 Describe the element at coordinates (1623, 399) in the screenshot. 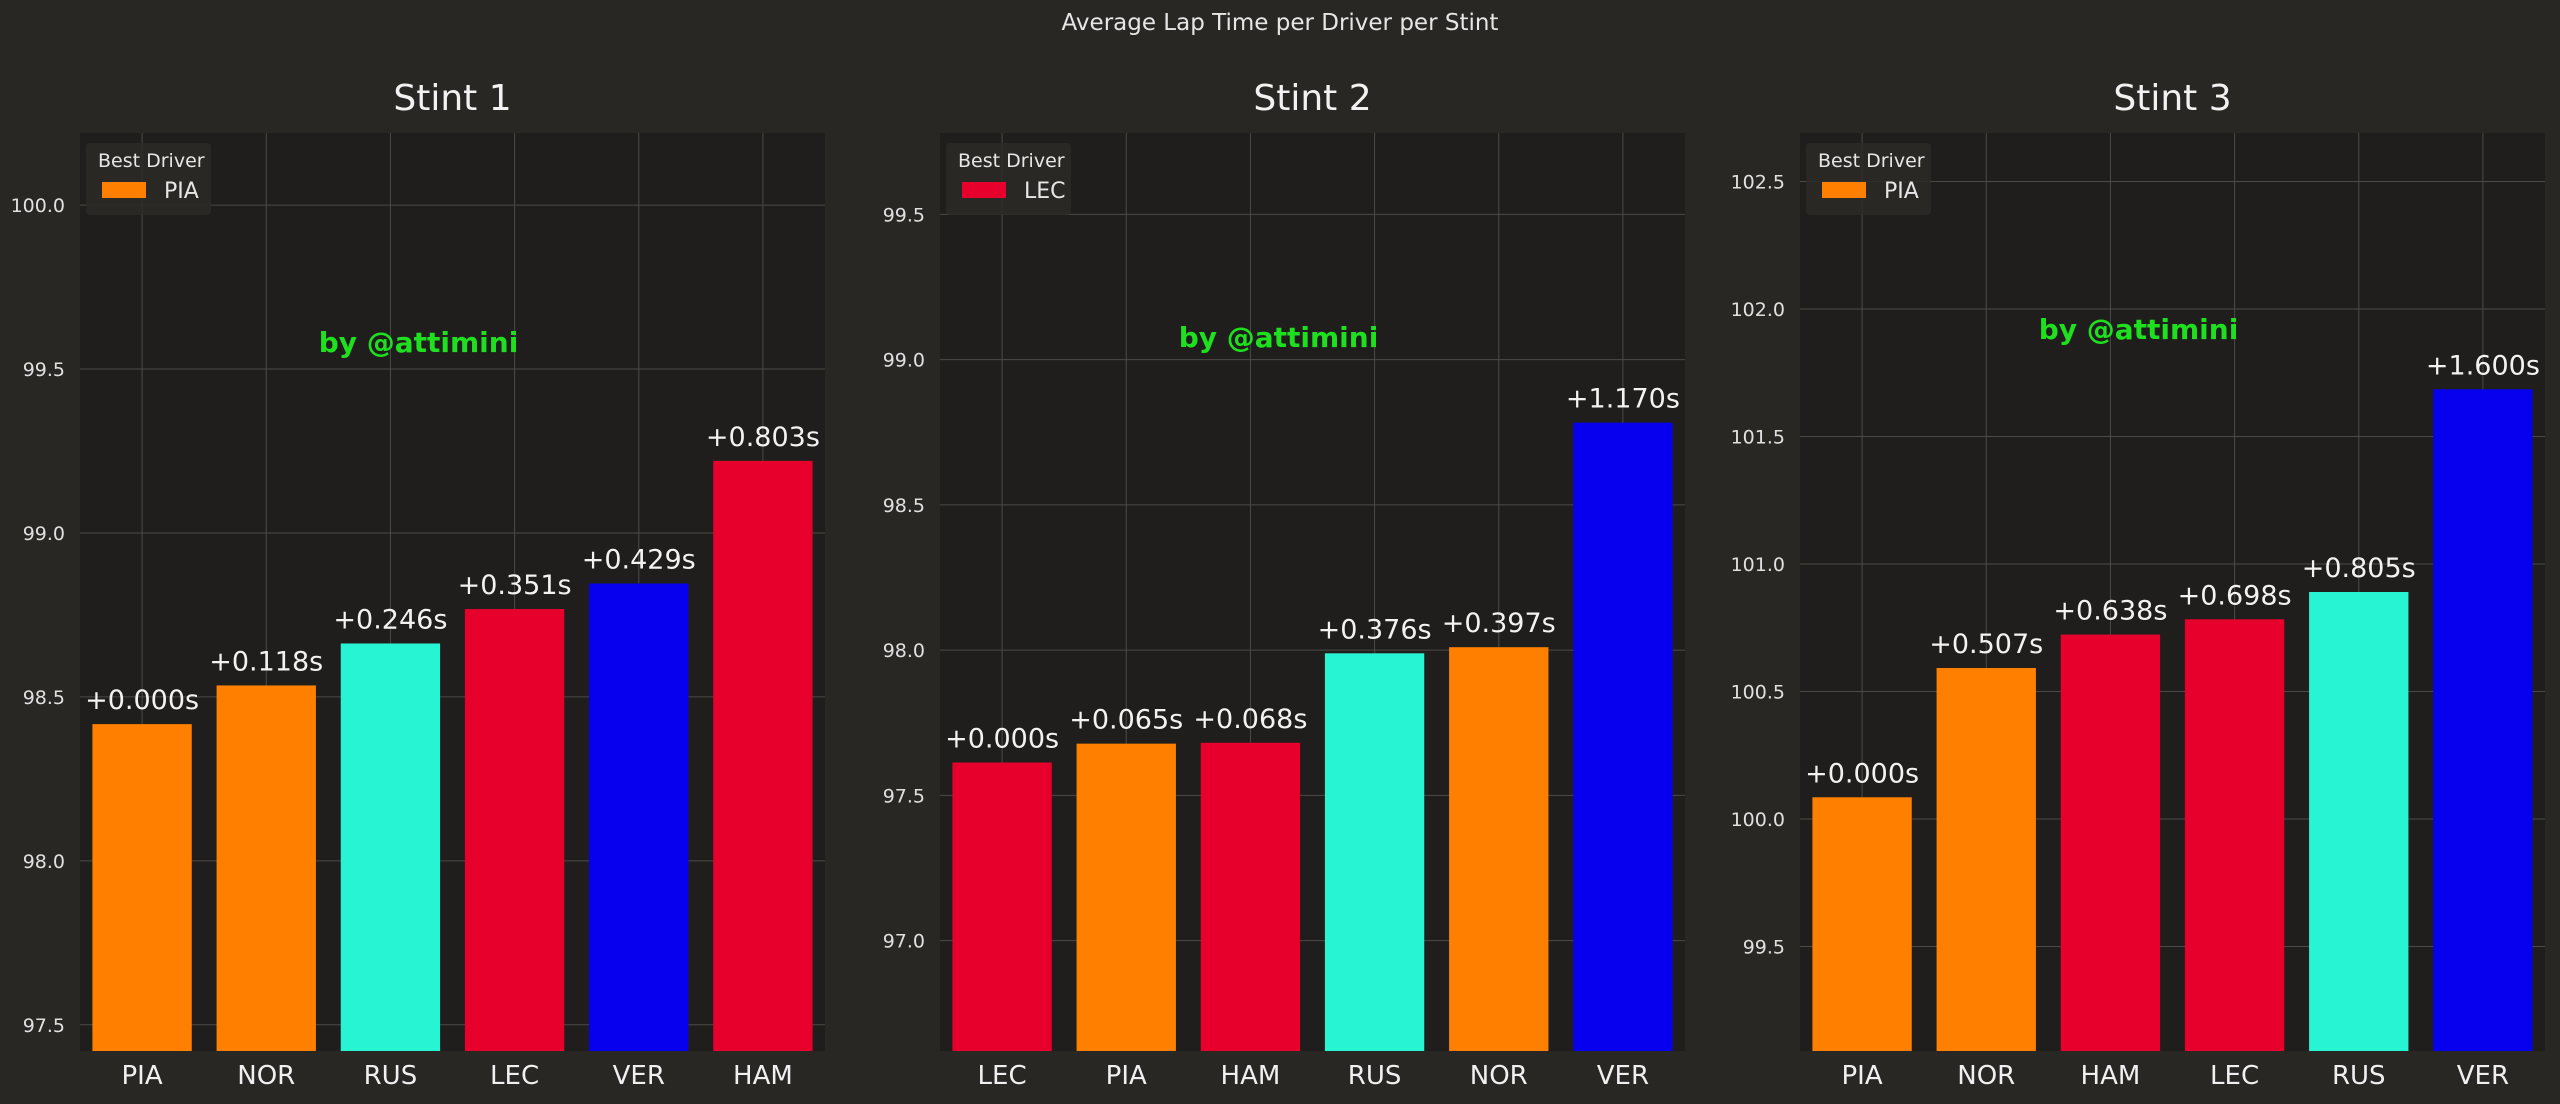

I see `data-label: +1.170s` at that location.